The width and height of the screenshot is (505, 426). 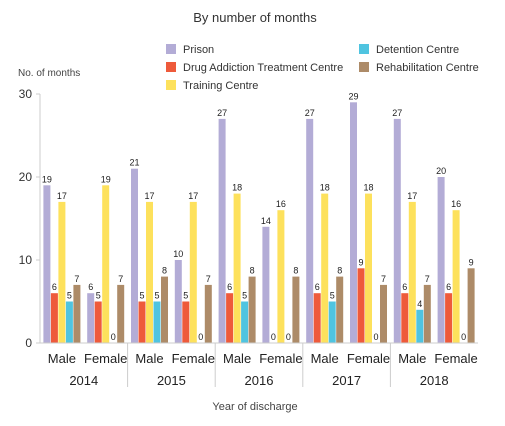 I want to click on legend-item: Drug Addiction Treatment Centre, so click(x=254, y=68).